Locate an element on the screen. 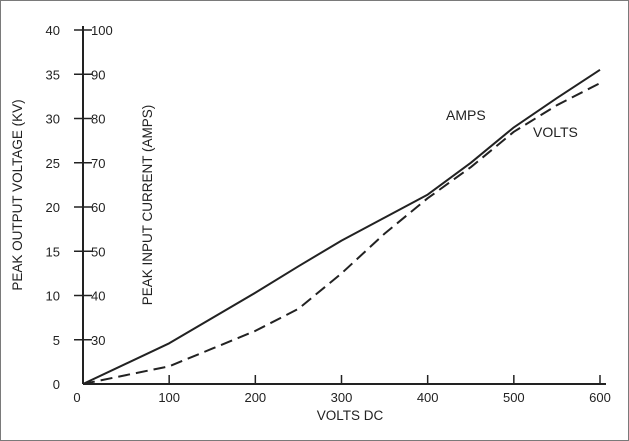 This screenshot has width=629, height=441. y-tick-label-left: 20 is located at coordinates (53, 207).